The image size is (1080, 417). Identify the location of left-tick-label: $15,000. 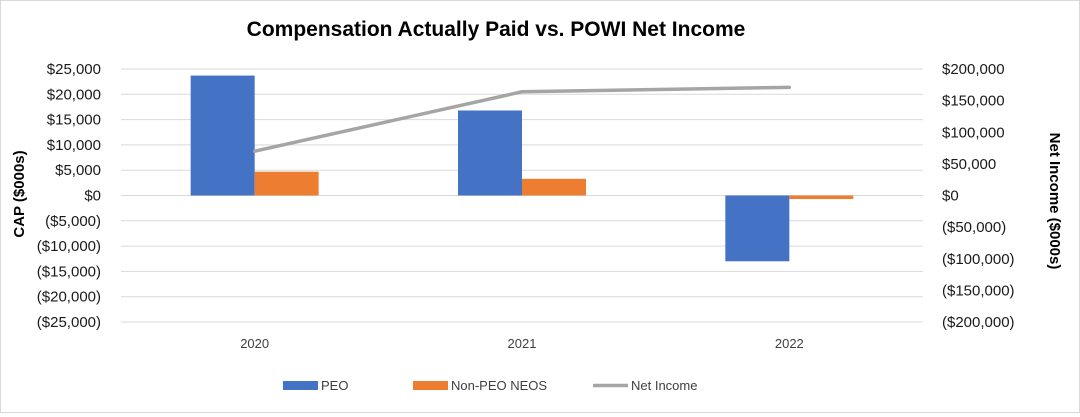
(74, 120).